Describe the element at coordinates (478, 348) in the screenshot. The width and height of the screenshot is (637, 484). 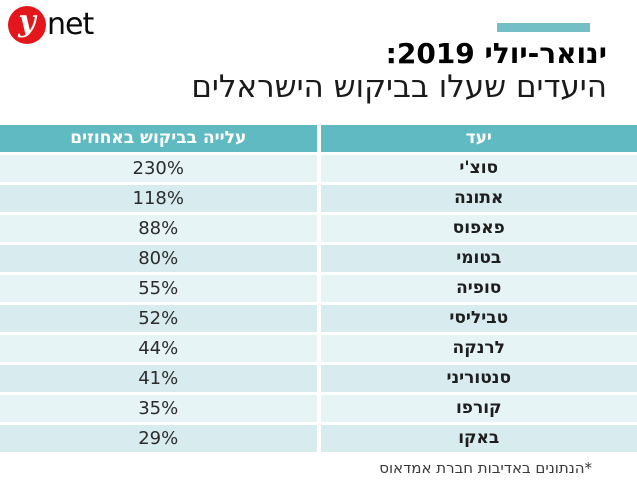
I see `destination-cell: לרנקה` at that location.